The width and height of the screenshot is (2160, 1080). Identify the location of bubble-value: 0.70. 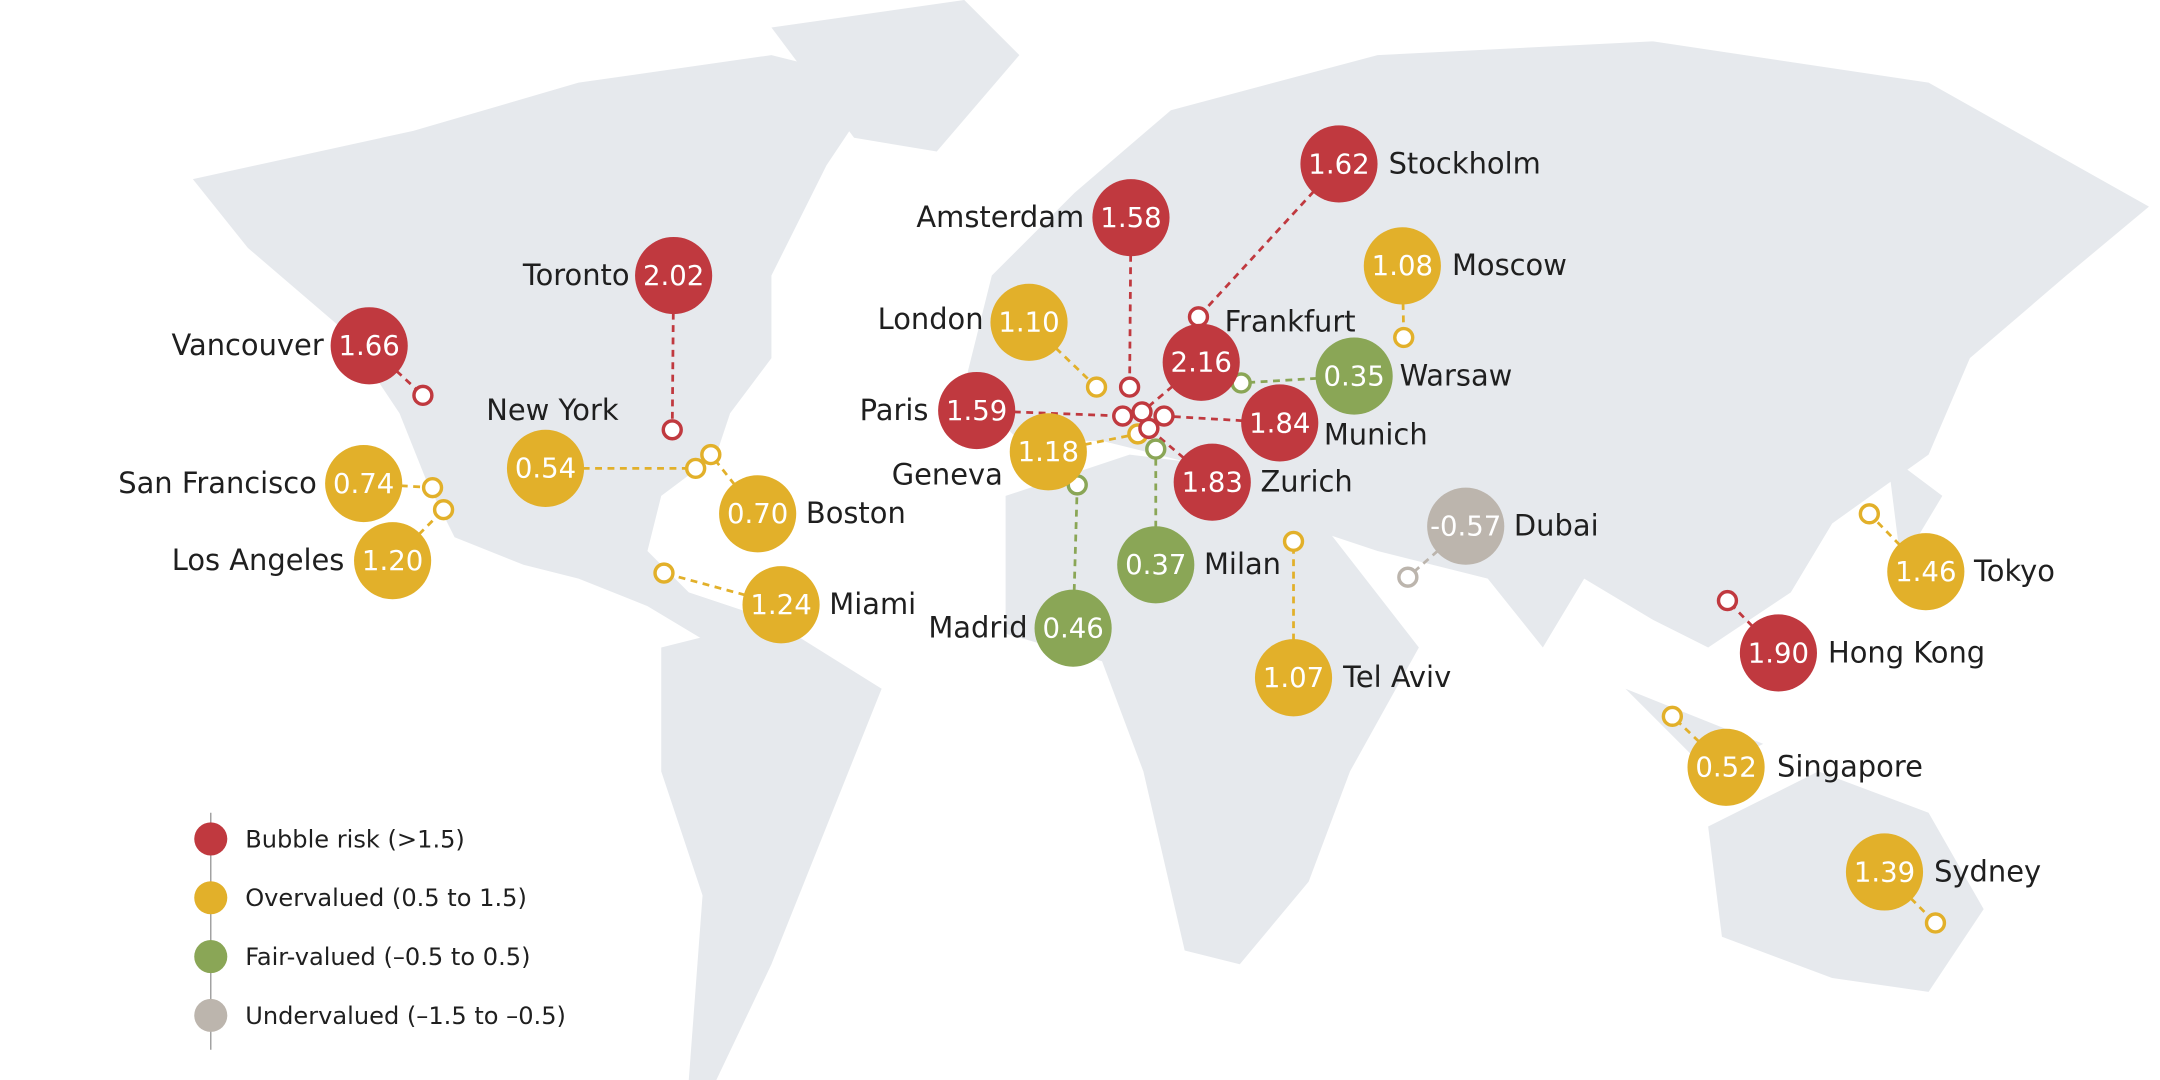
(757, 514).